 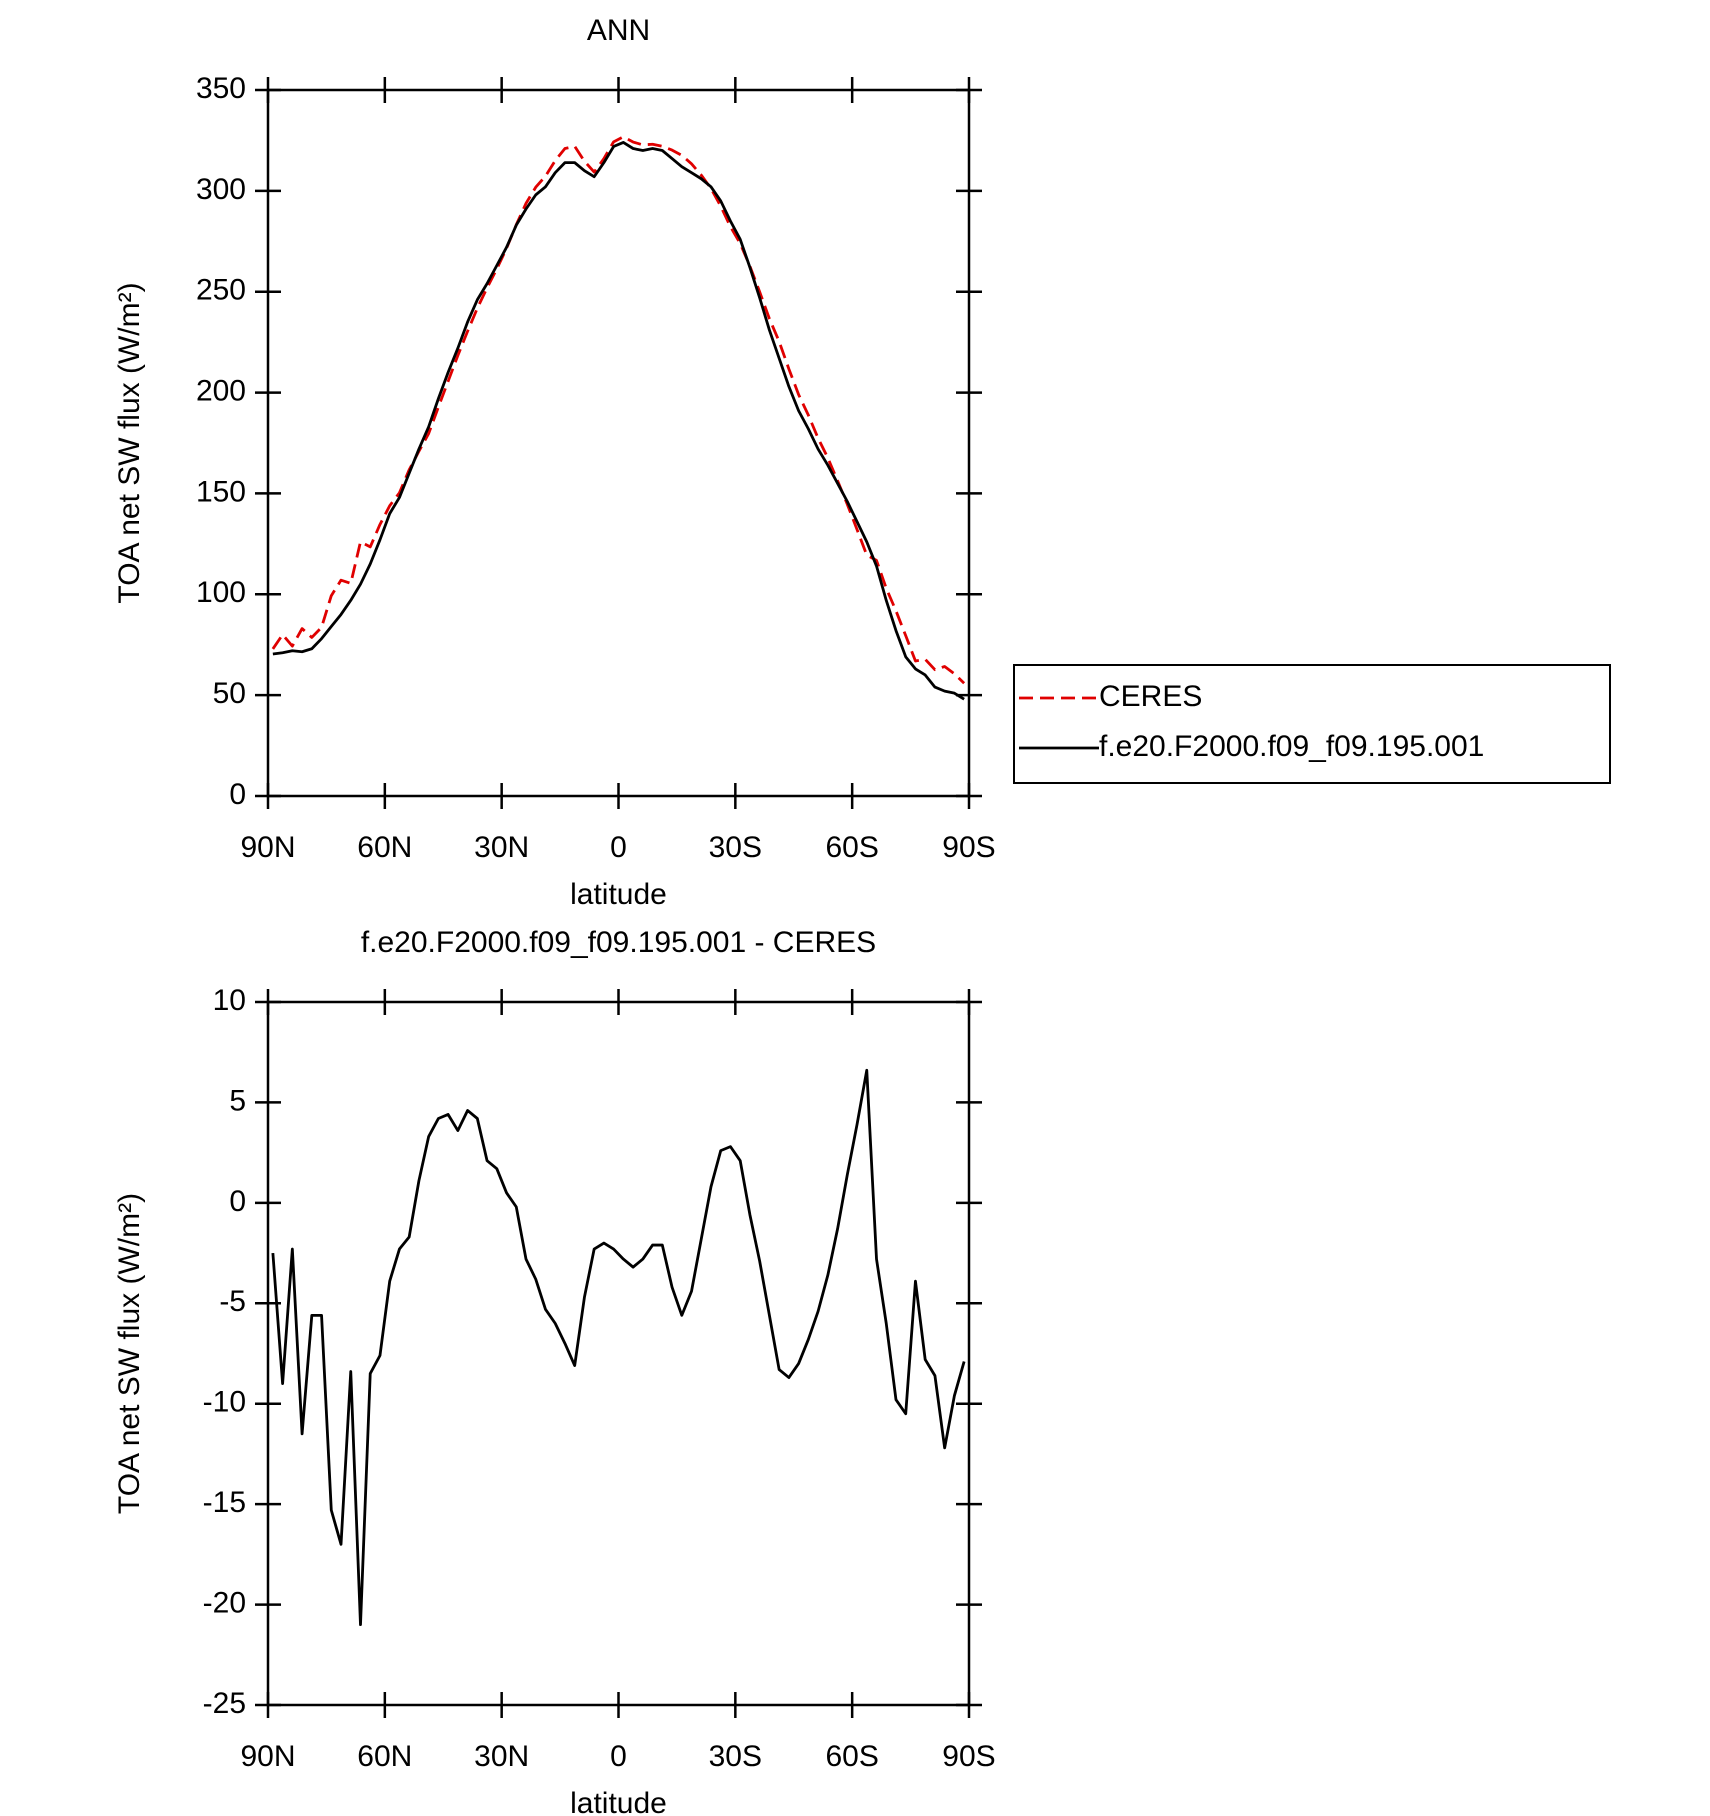 What do you see at coordinates (618, 942) in the screenshot?
I see `chart-title: f.e20.F2000.f09_f09.195.001 - CERES` at bounding box center [618, 942].